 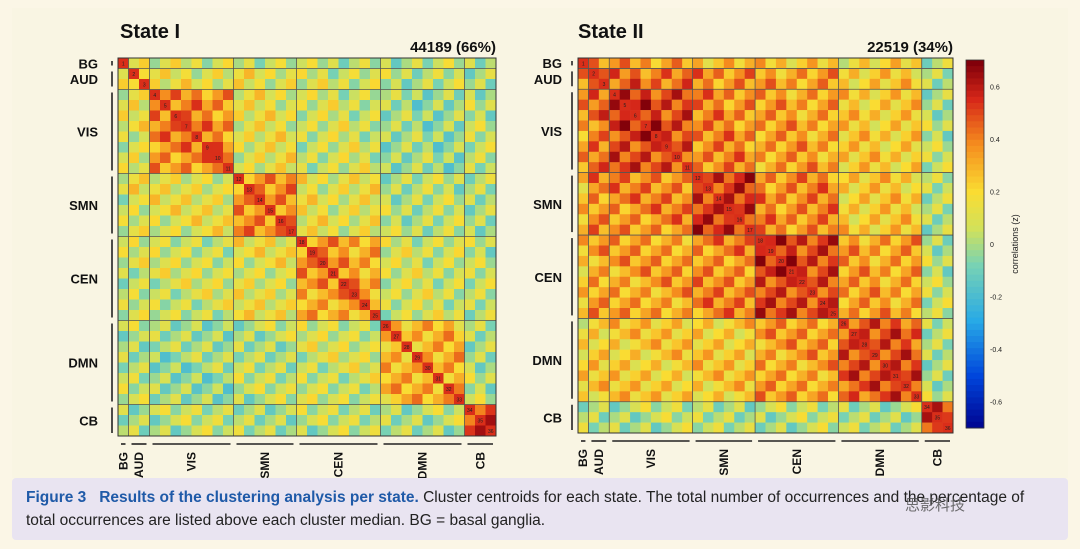 I want to click on colorbar-tick-label: -0.2, so click(x=996, y=298).